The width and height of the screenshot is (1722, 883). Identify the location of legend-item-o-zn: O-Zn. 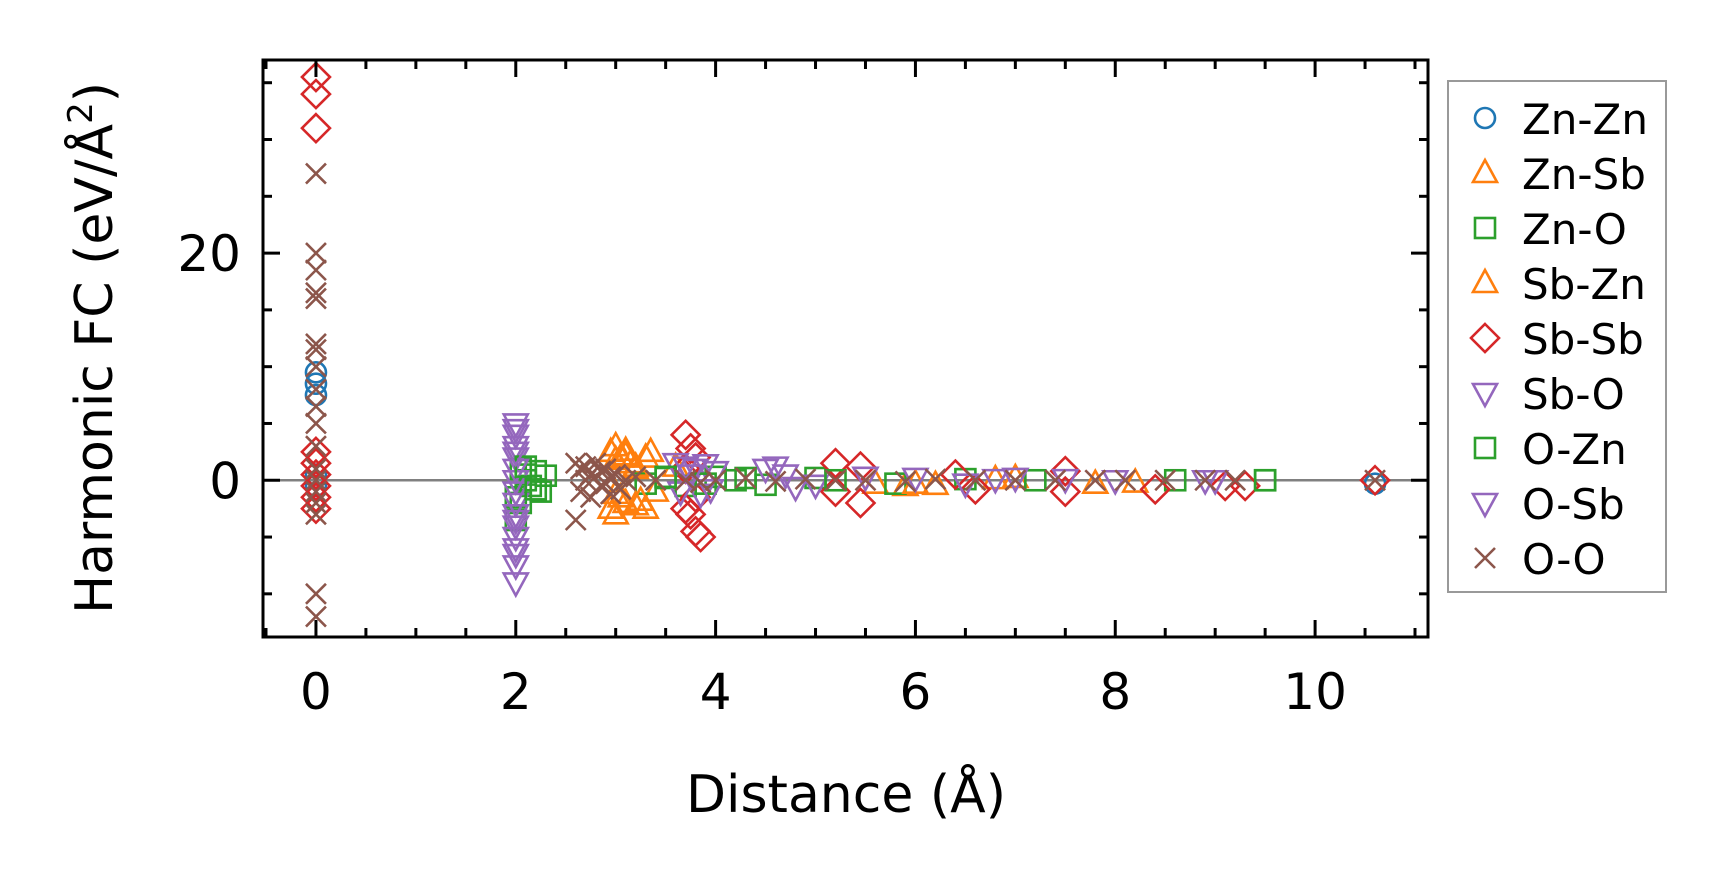
(1550, 449).